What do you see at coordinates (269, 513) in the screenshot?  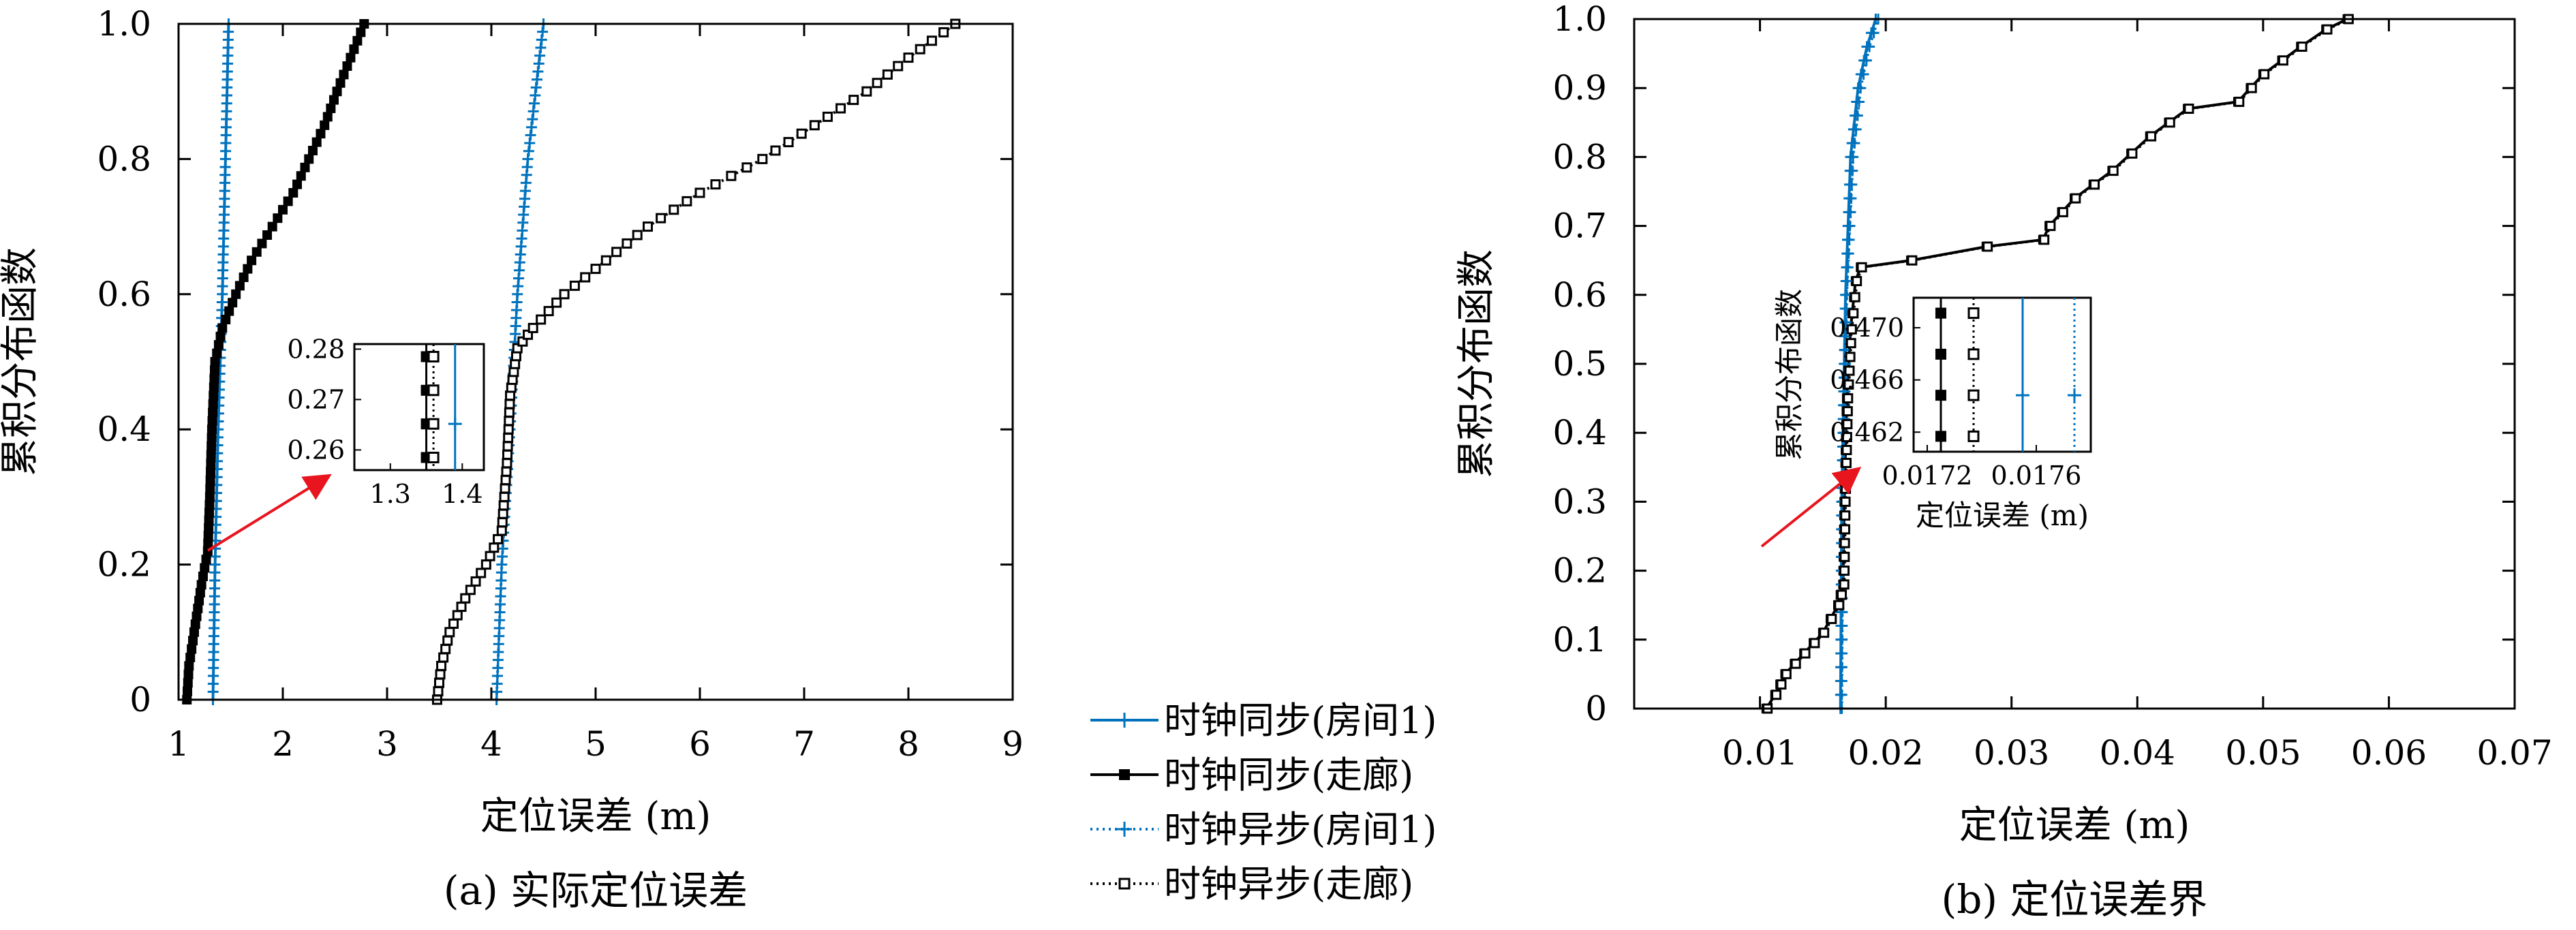 I see `zoom-arrow` at bounding box center [269, 513].